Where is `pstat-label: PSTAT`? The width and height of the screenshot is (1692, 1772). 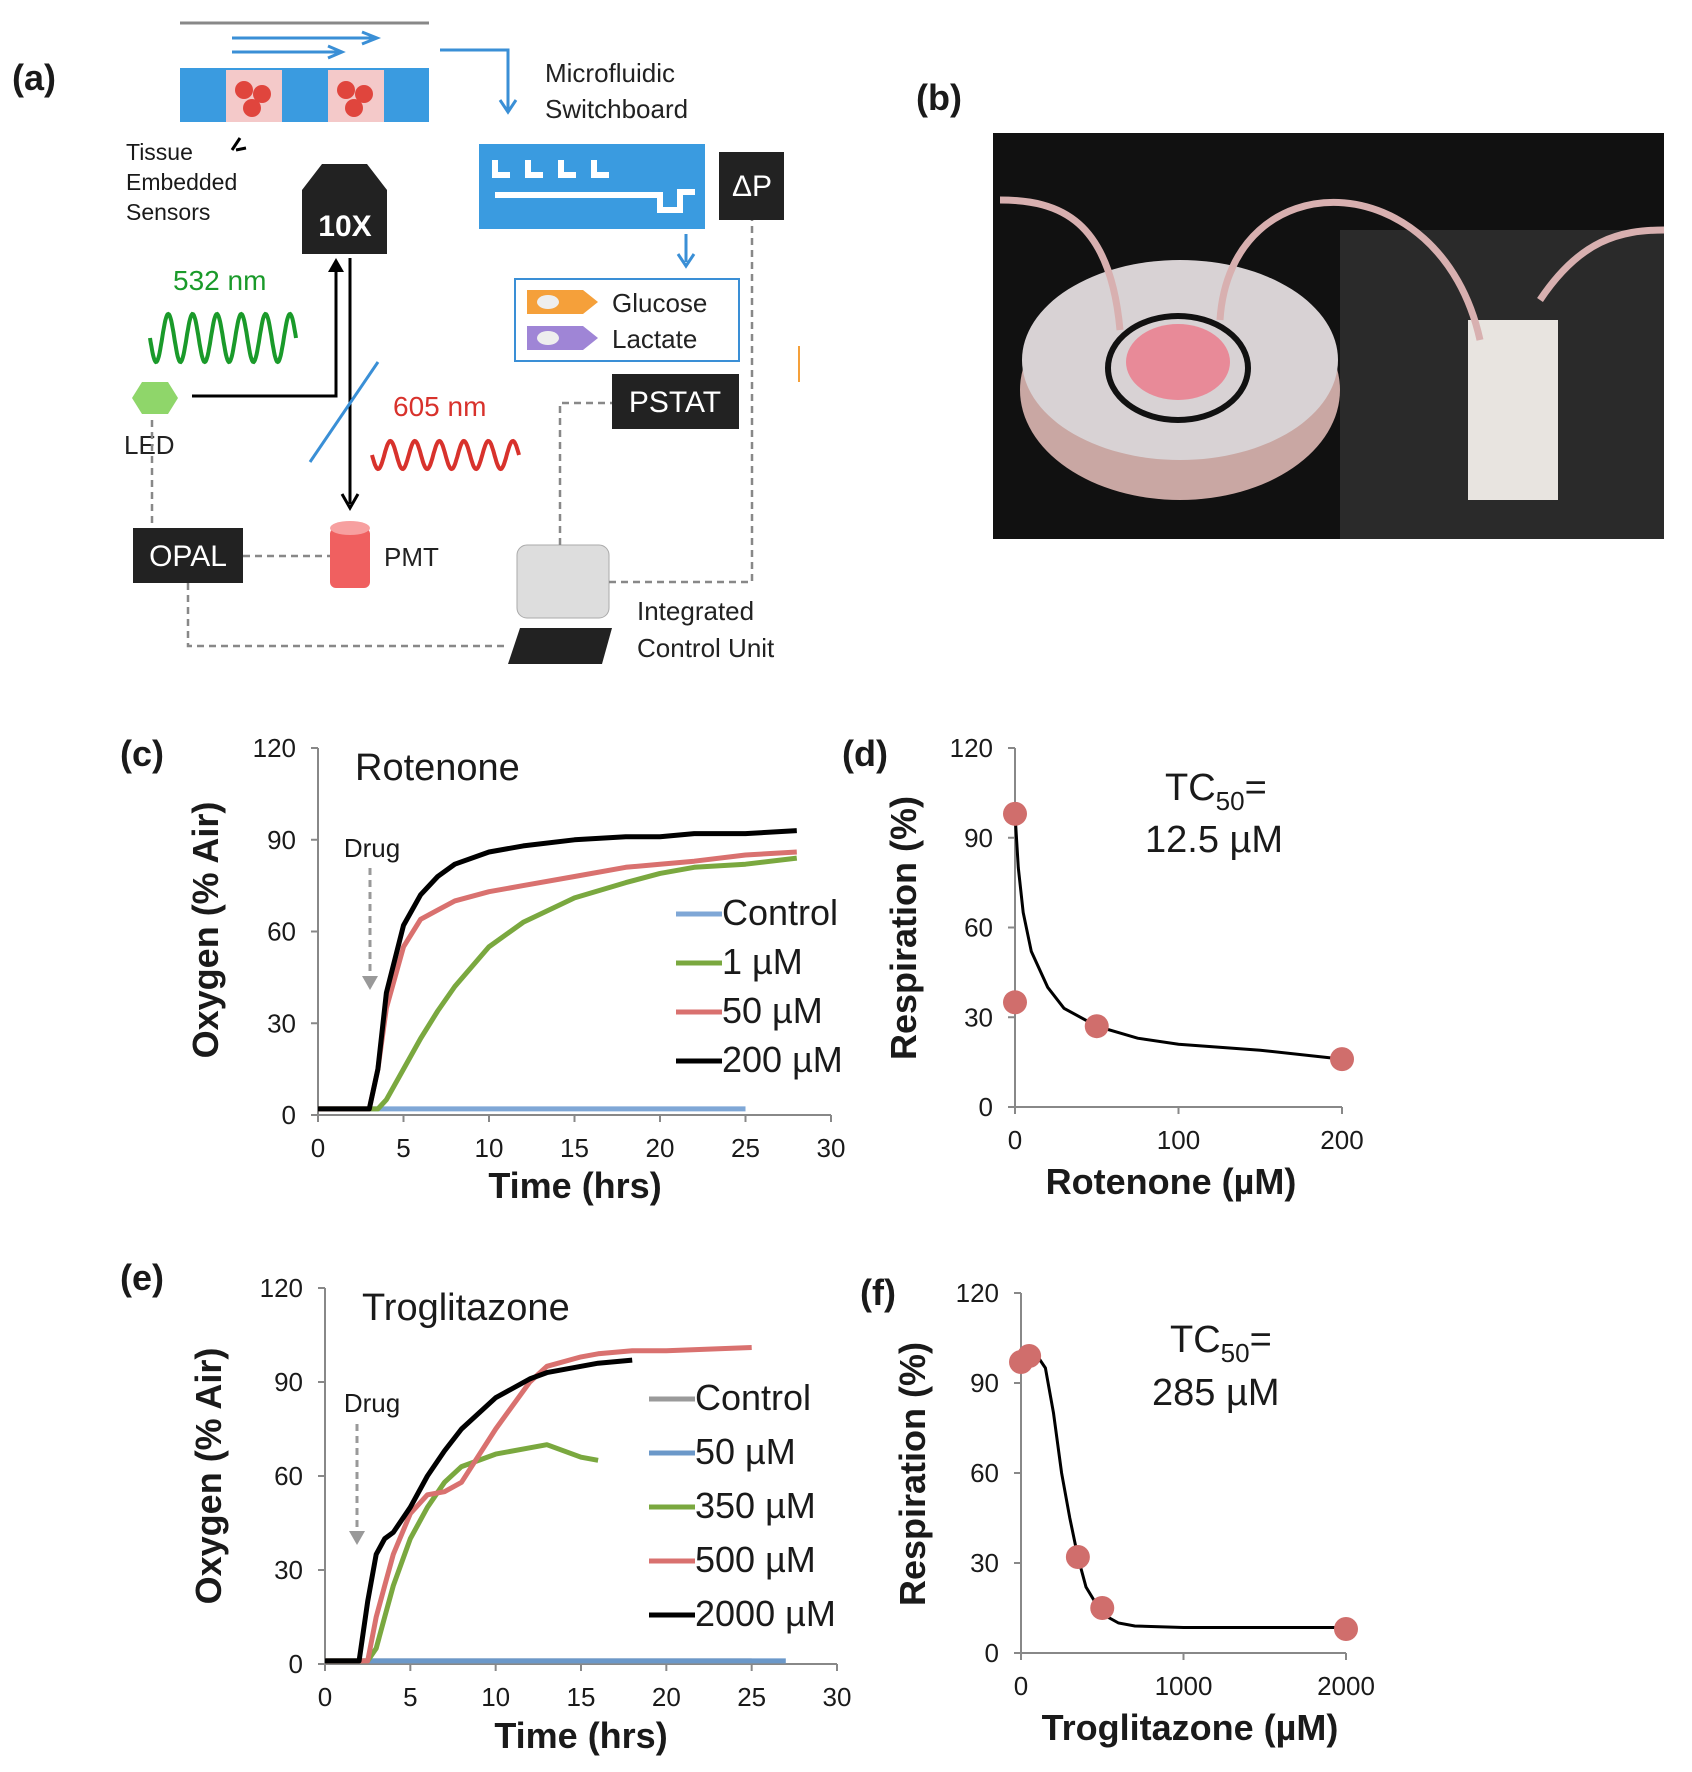 pstat-label: PSTAT is located at coordinates (675, 402).